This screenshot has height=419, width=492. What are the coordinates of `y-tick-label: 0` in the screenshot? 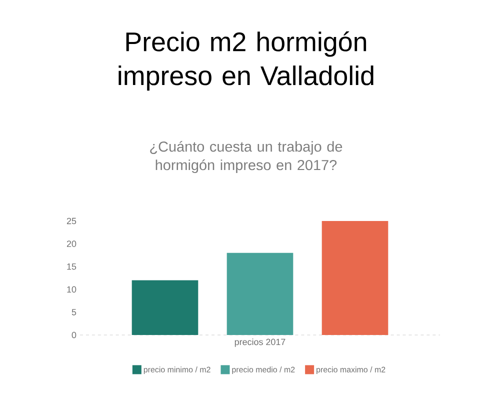 It's located at (74, 335).